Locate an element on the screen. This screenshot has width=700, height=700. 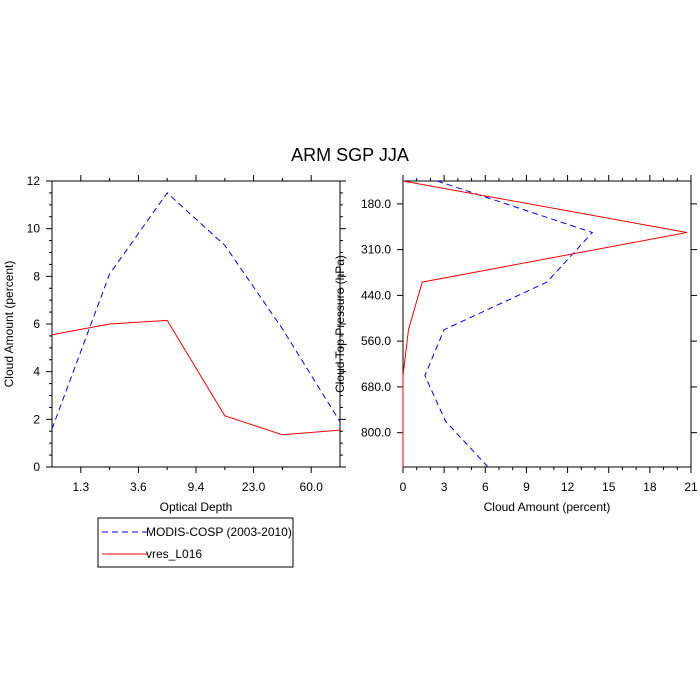
left-y-tick-label: 8 is located at coordinates (36, 276).